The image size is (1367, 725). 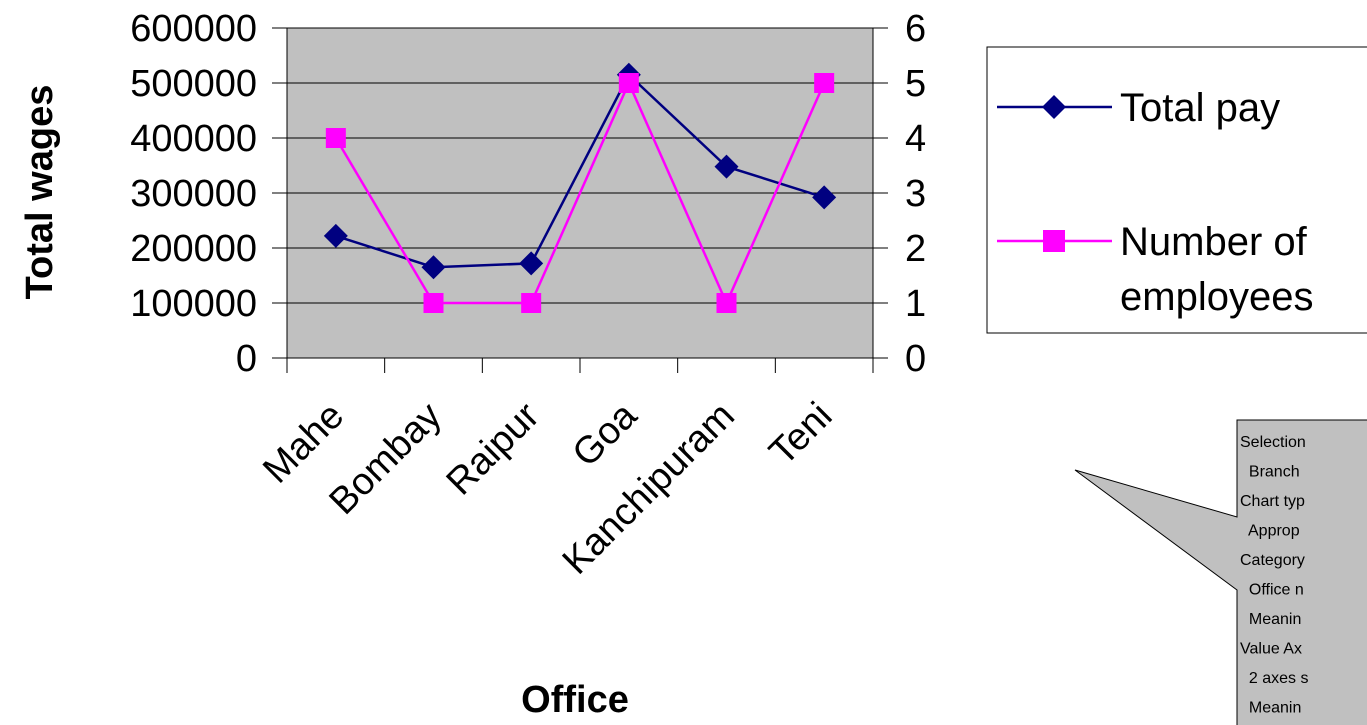 I want to click on y-tick-label: 400000, so click(x=193, y=139).